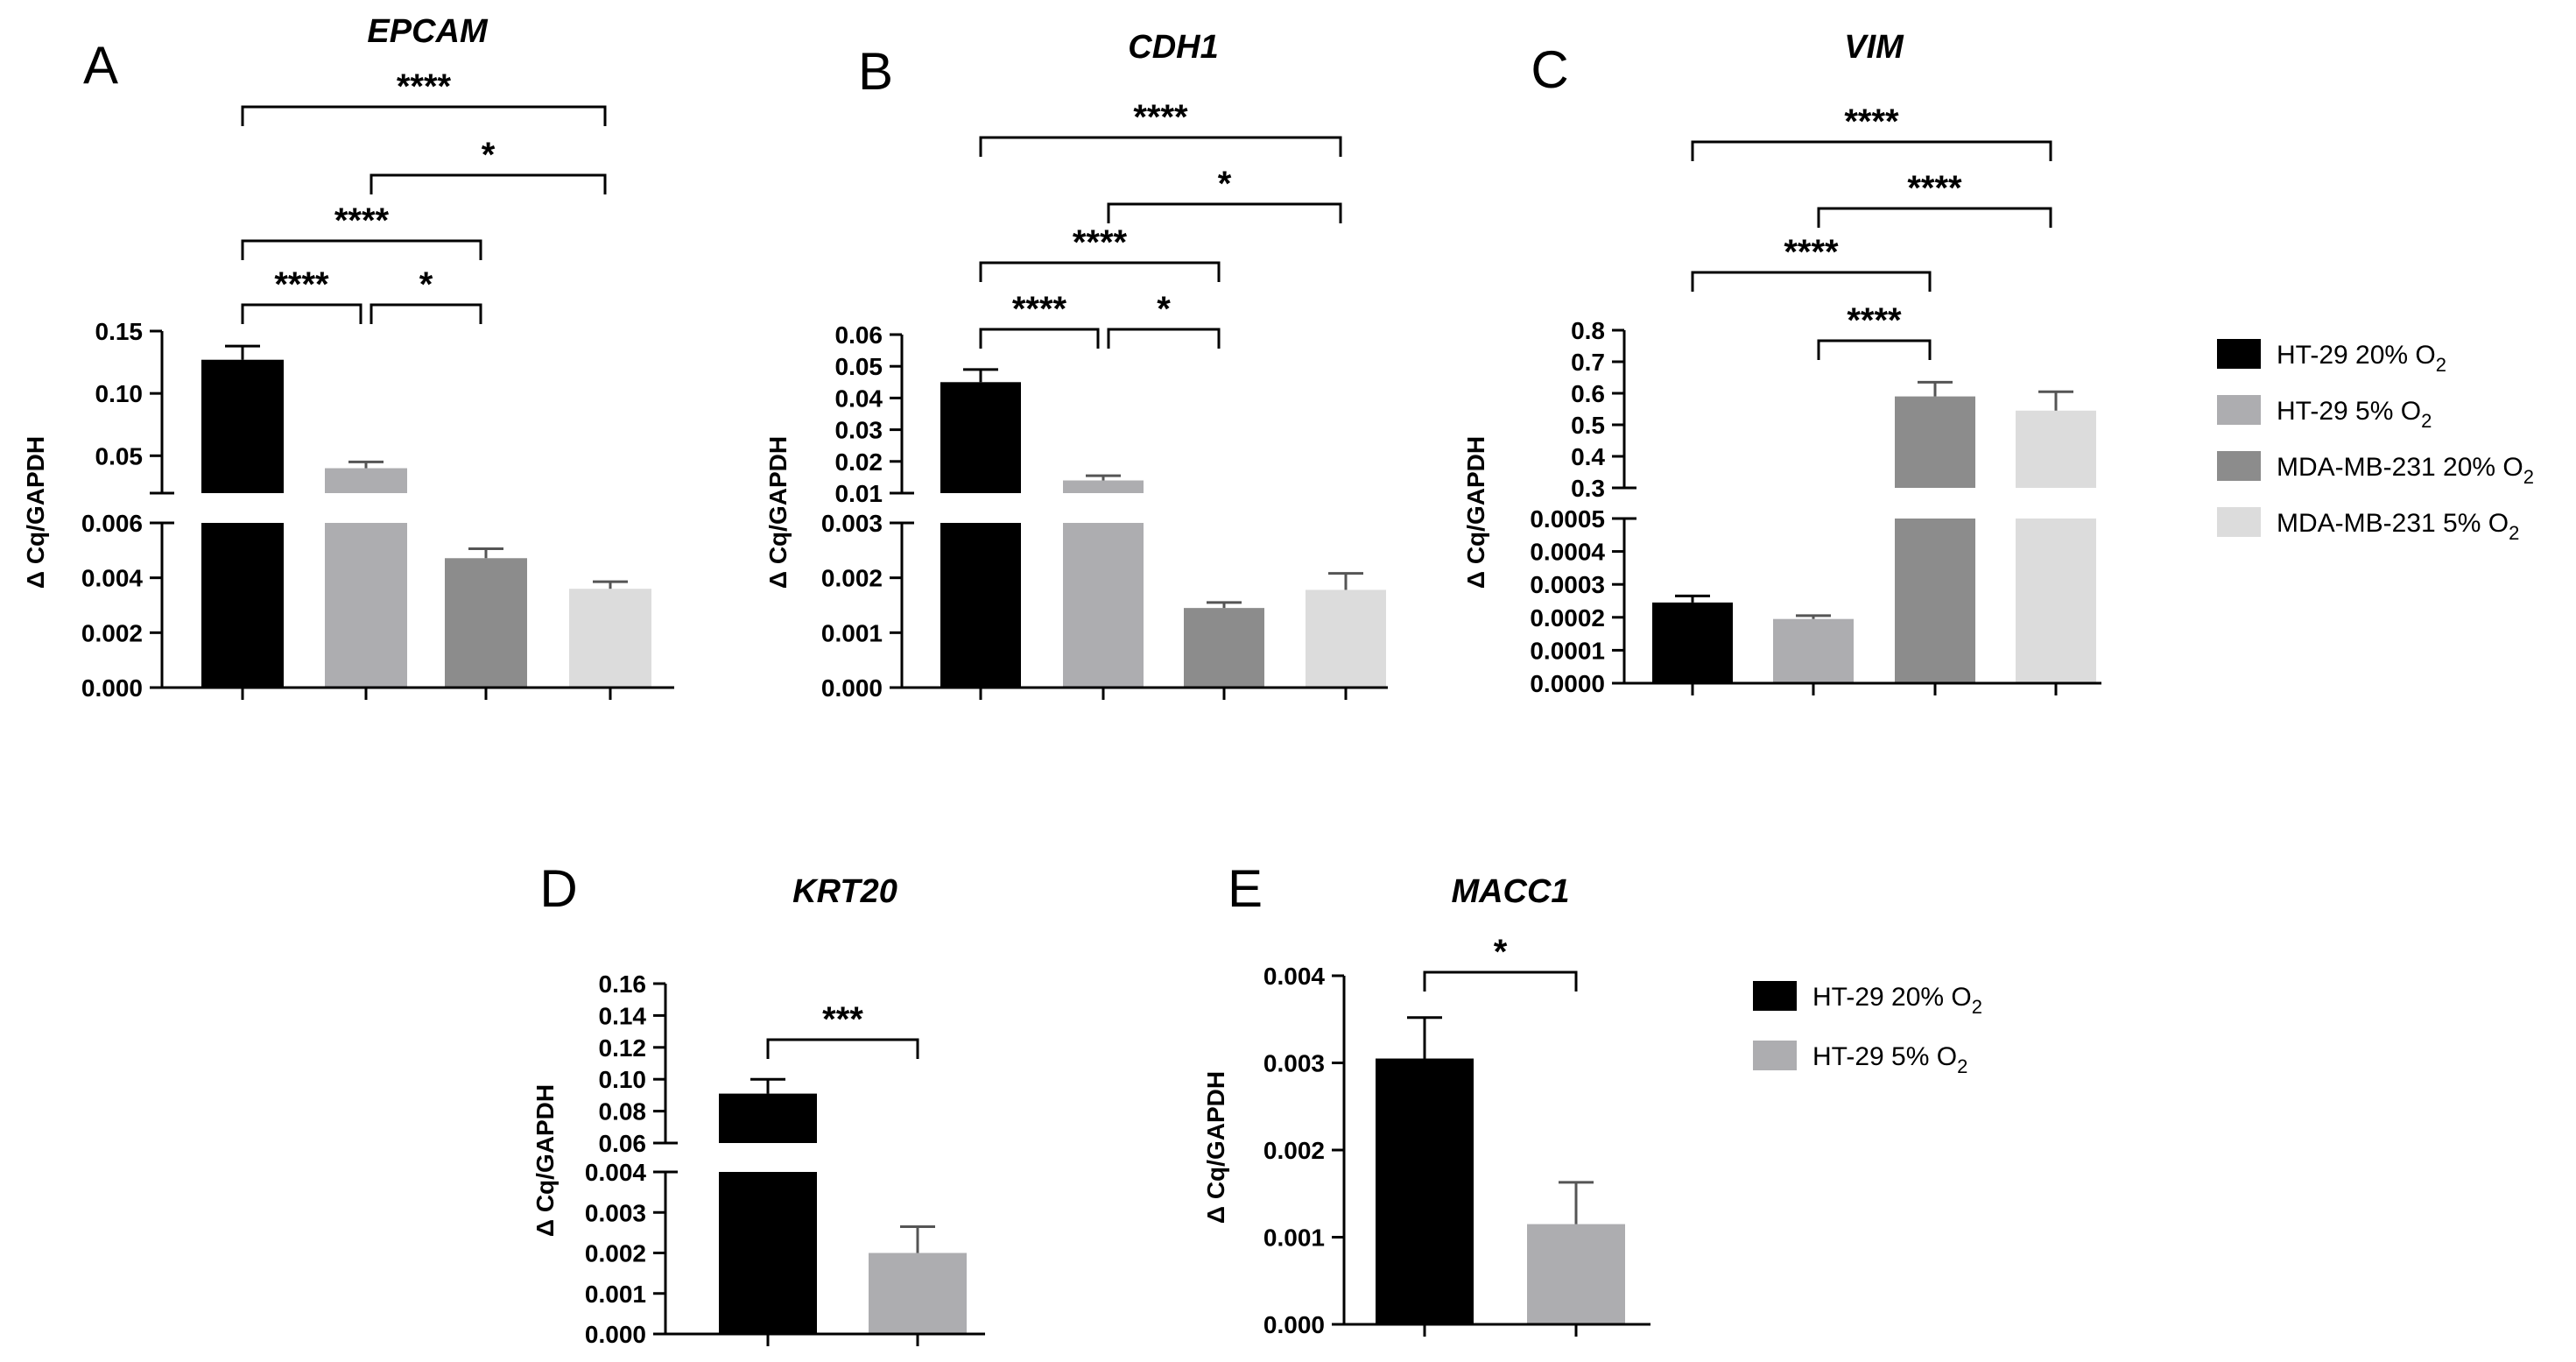 Image resolution: width=2576 pixels, height=1362 pixels. What do you see at coordinates (428, 32) in the screenshot?
I see `chart-title: EPCAM` at bounding box center [428, 32].